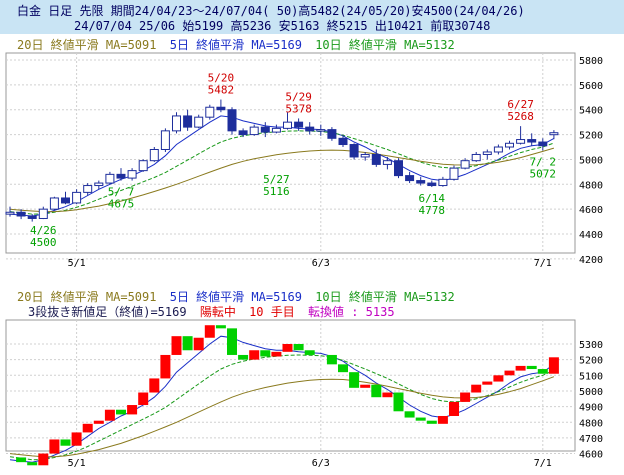 The width and height of the screenshot is (624, 475). What do you see at coordinates (87, 45) in the screenshot?
I see `legend-ma20: 20日 終値平滑 MA=5091` at bounding box center [87, 45].